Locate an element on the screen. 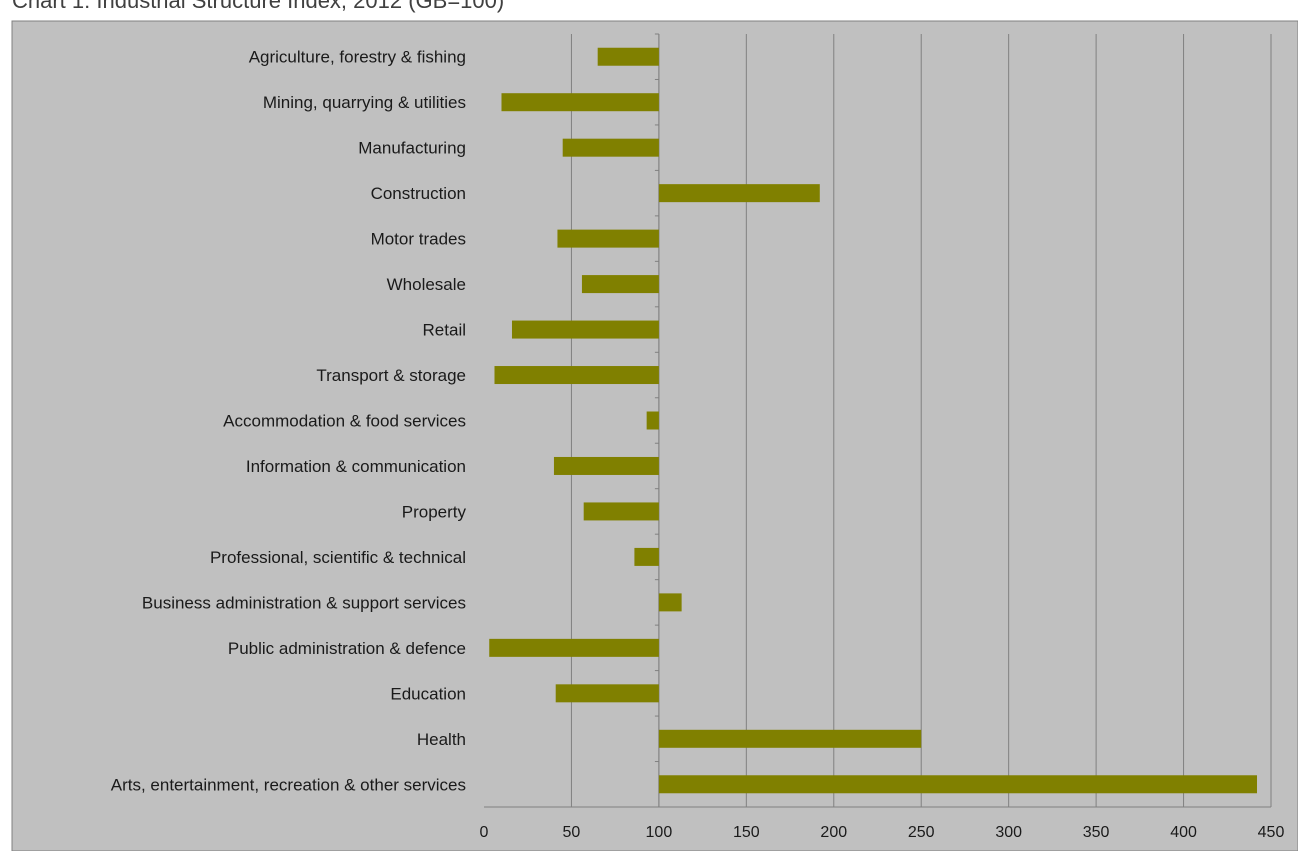  category-label: Wholesale is located at coordinates (426, 284).